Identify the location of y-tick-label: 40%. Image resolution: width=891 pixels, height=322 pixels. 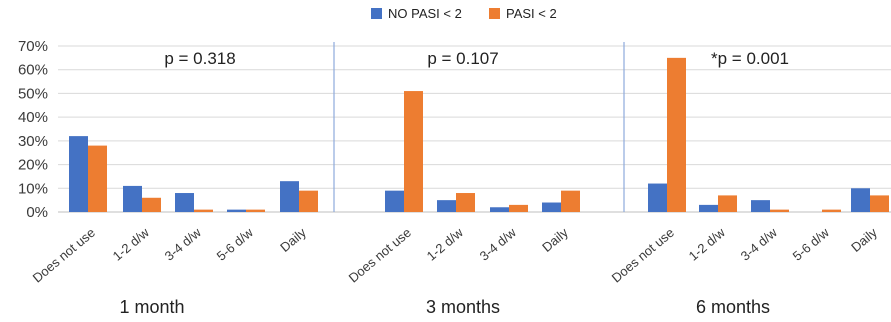
(33, 117).